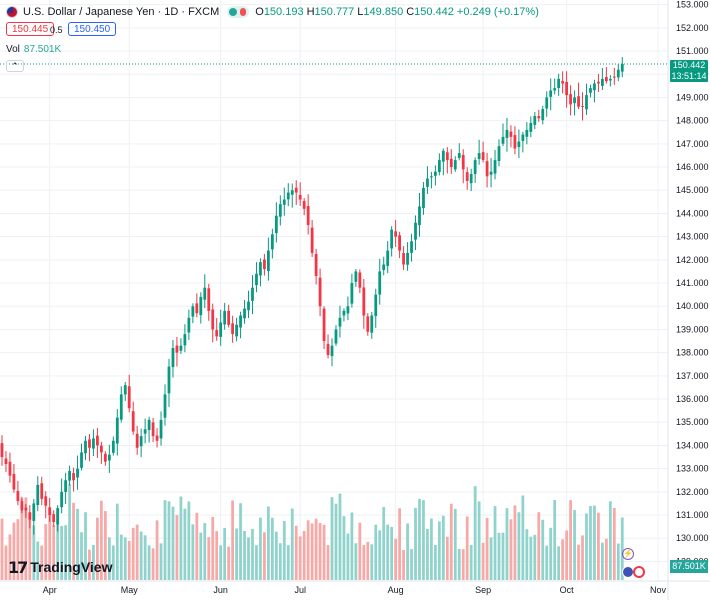 The height and width of the screenshot is (600, 710). What do you see at coordinates (689, 566) in the screenshot?
I see `volume-axis-label: 87.501K` at bounding box center [689, 566].